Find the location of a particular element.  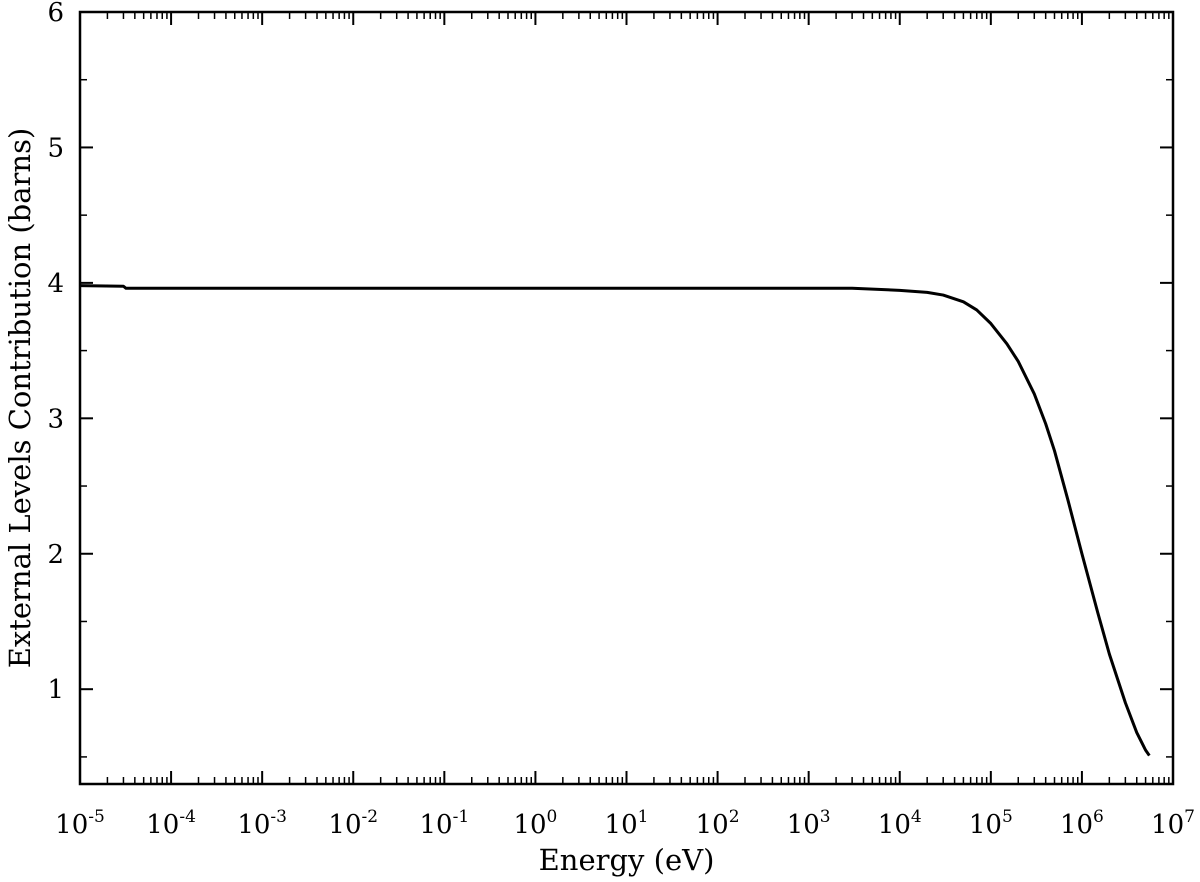

x-tick-label: 10⁻¹ is located at coordinates (445, 823).